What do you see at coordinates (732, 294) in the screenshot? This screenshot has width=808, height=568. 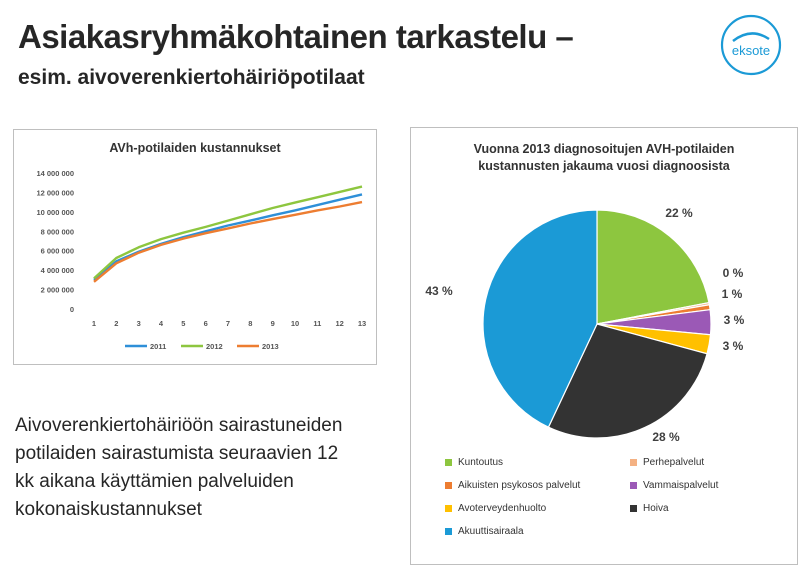 I see `slice-value-label: 1 %` at bounding box center [732, 294].